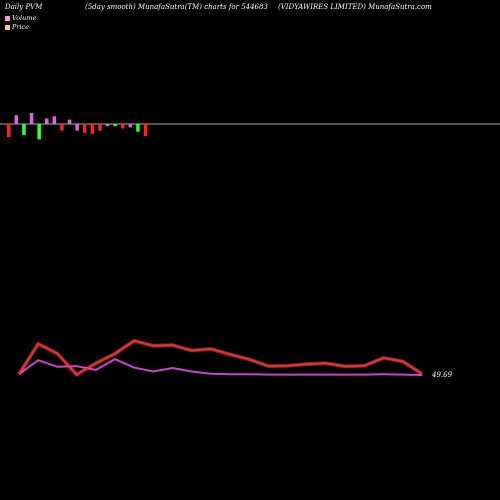  Describe the element at coordinates (442, 375) in the screenshot. I see `price-label: 49.69` at that location.